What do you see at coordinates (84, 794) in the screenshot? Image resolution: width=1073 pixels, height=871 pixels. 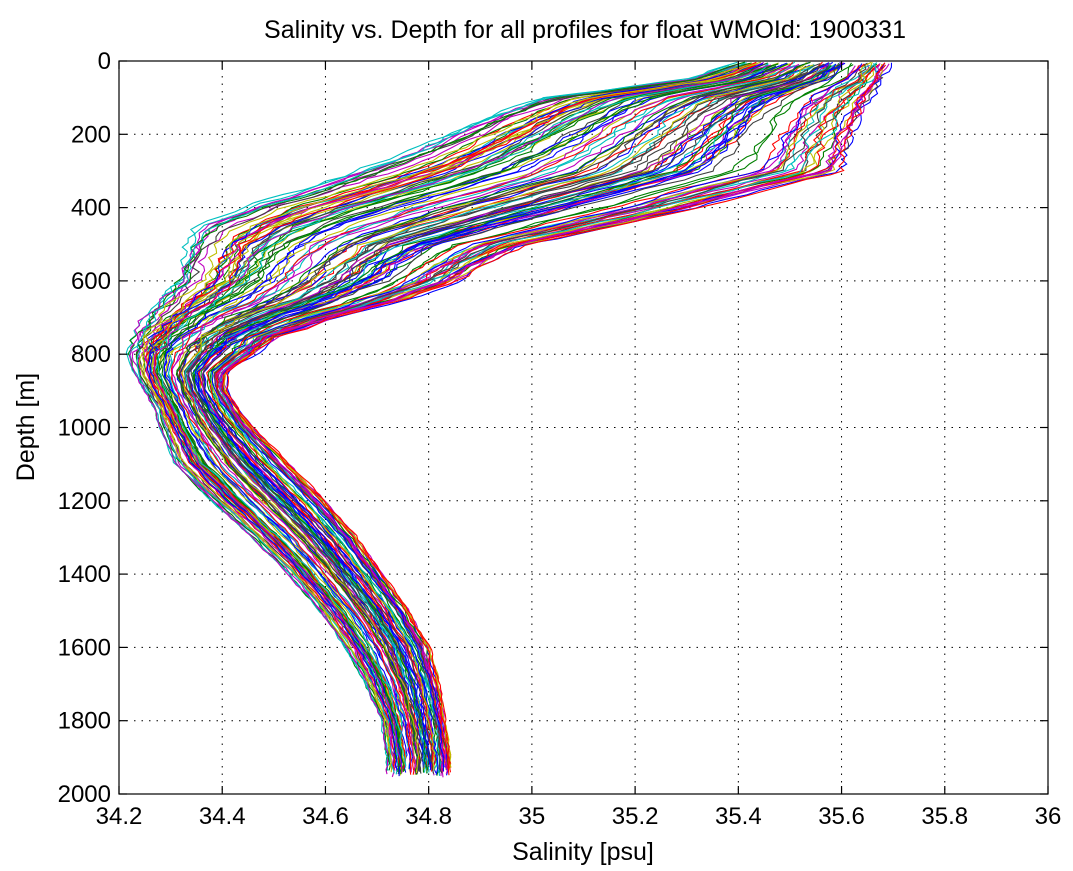 I see `y-tick-label: 2000` at bounding box center [84, 794].